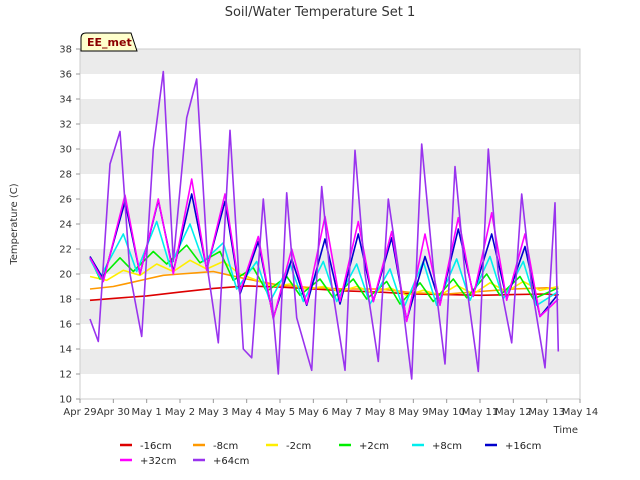  I want to click on y-tick-label: 30, so click(65, 150).